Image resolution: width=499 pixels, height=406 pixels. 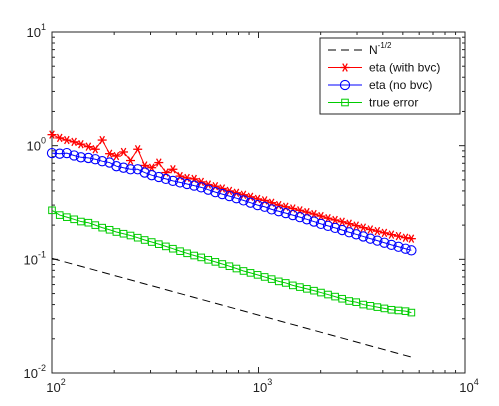 I want to click on legend-item: true error, so click(x=373, y=103).